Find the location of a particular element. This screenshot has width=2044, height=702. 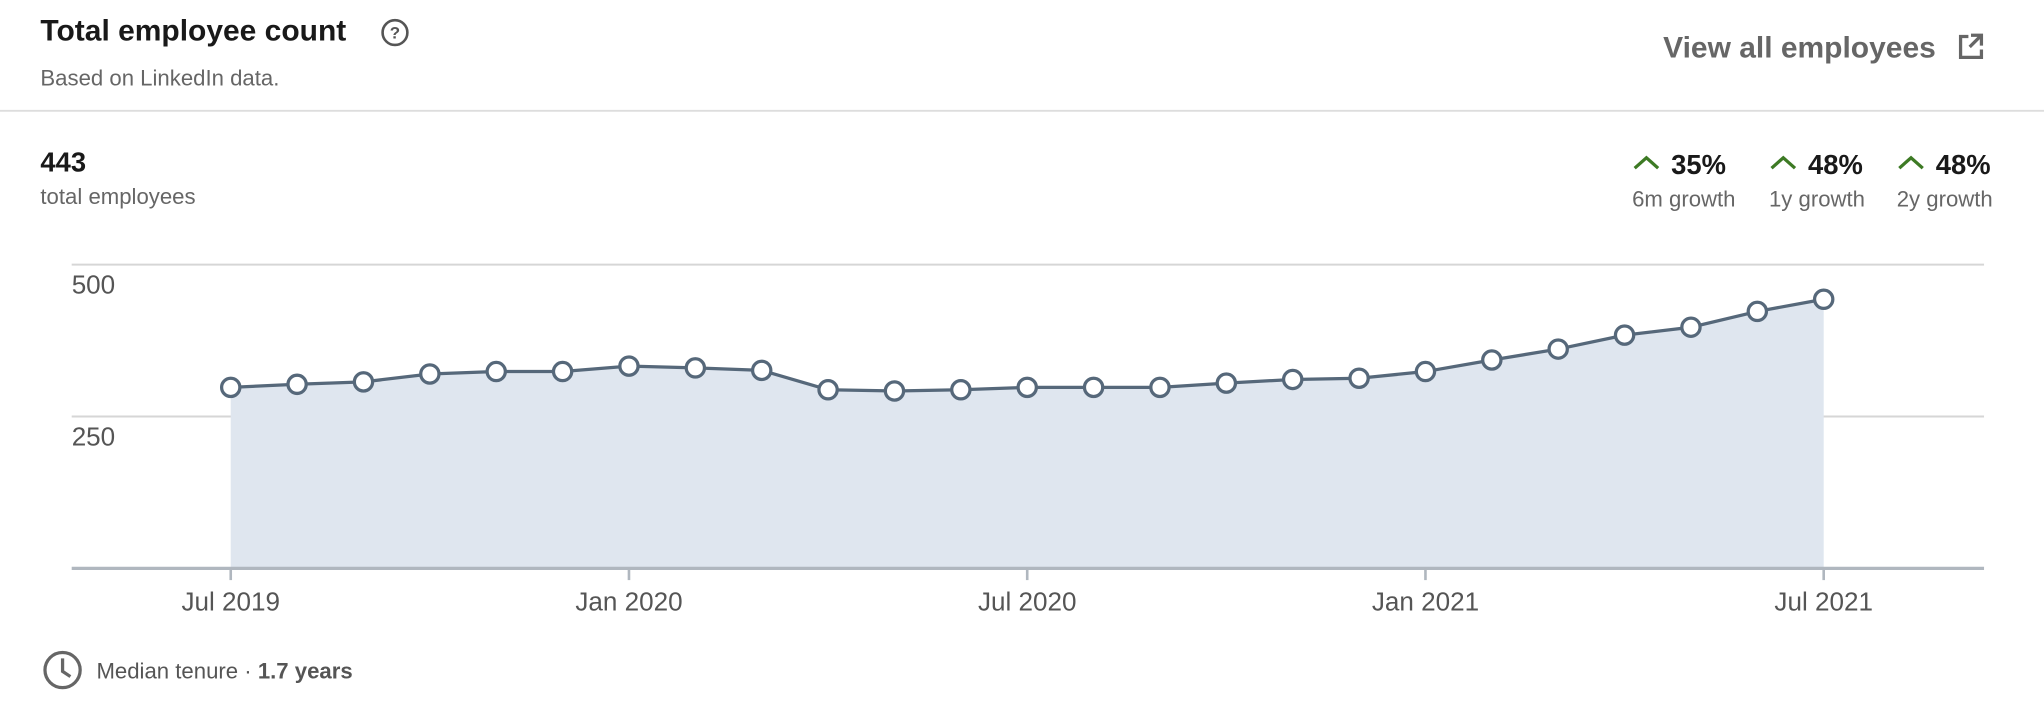

x-tick-label: Jan 2020 is located at coordinates (628, 601).